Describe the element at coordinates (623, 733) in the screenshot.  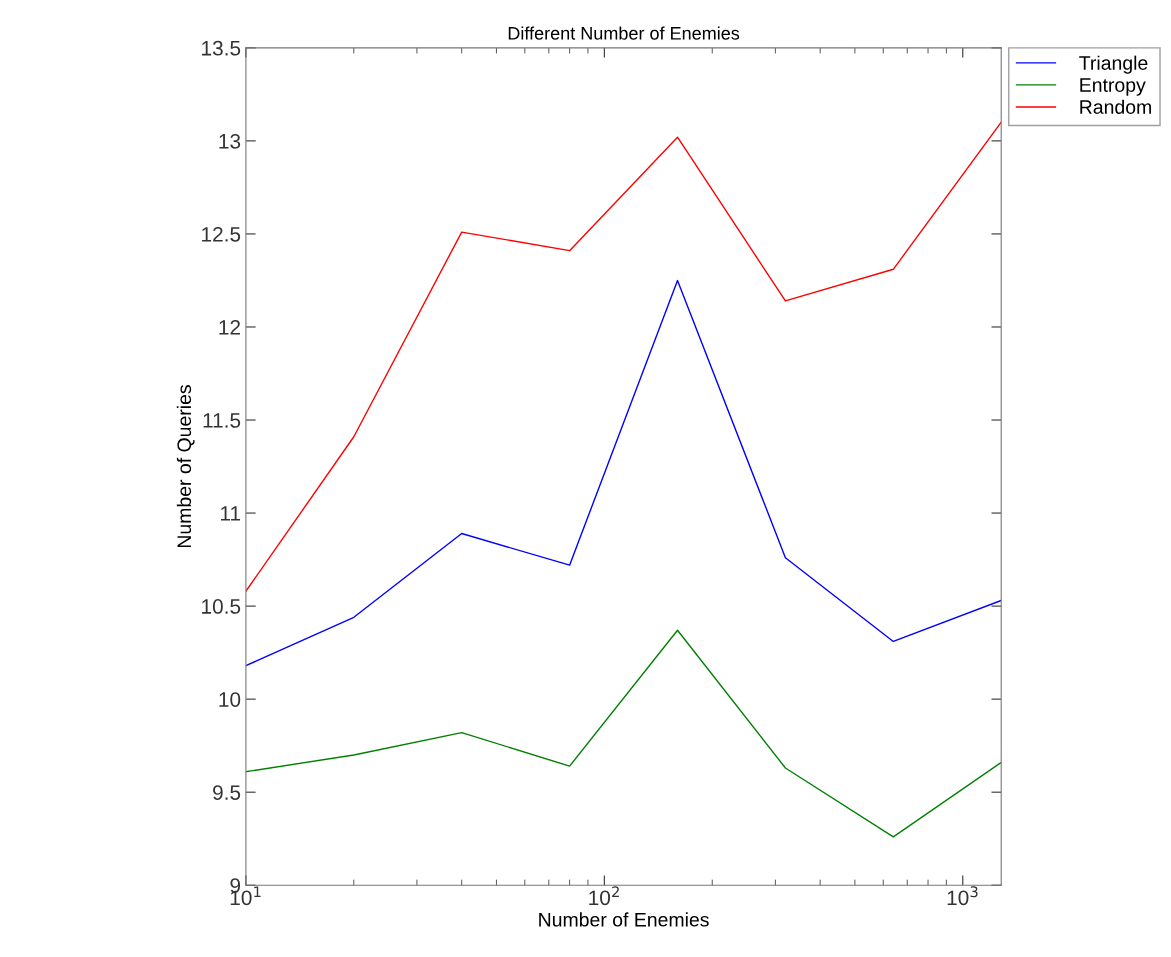
I see `line-series` at that location.